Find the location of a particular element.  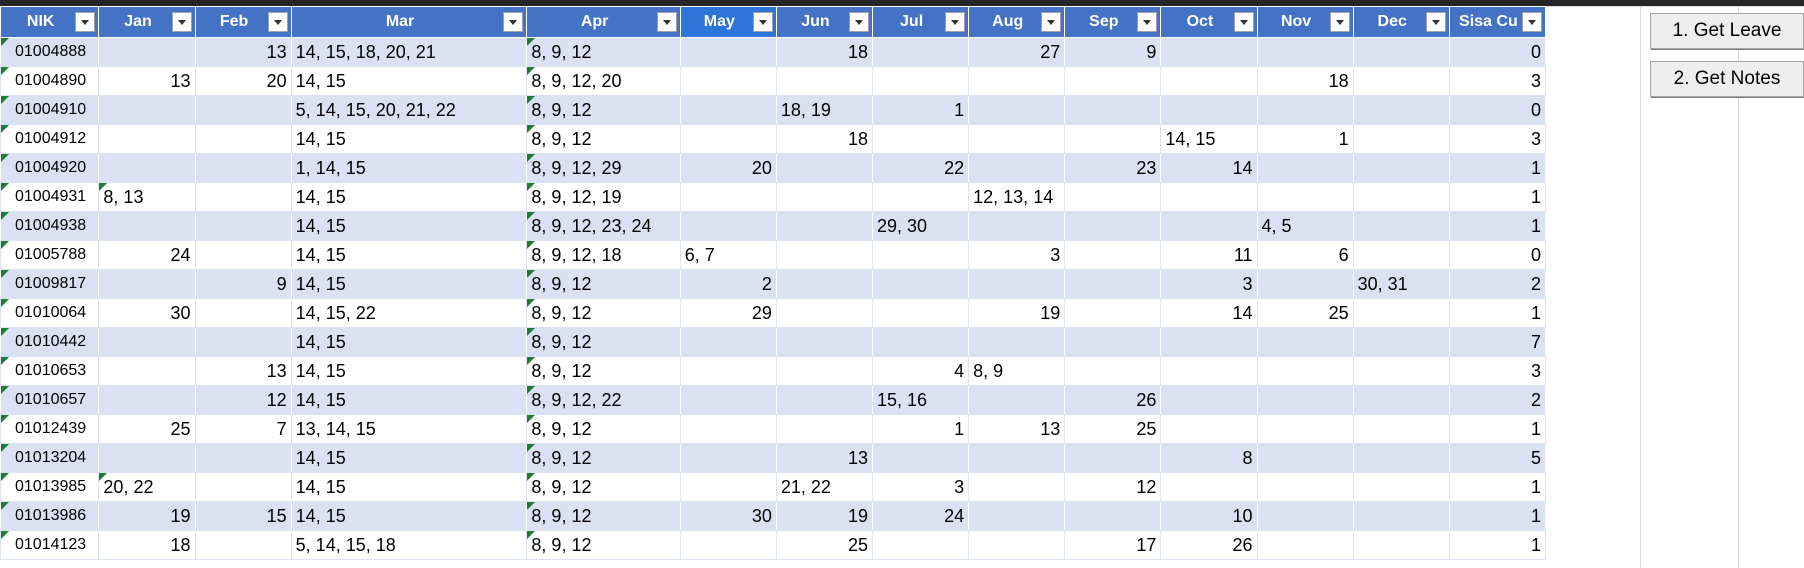

cell-jun: 25 is located at coordinates (824, 545).